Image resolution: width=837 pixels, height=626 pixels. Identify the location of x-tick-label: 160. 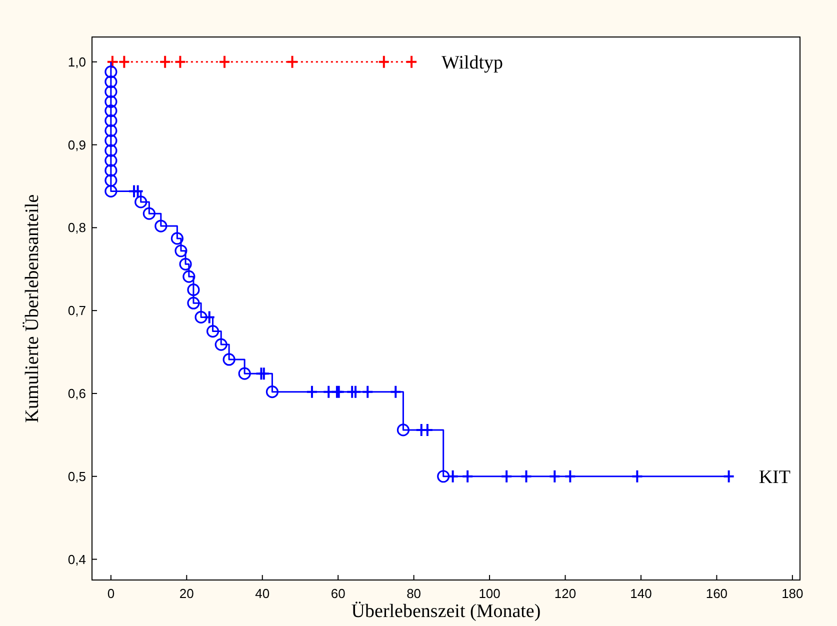
(717, 593).